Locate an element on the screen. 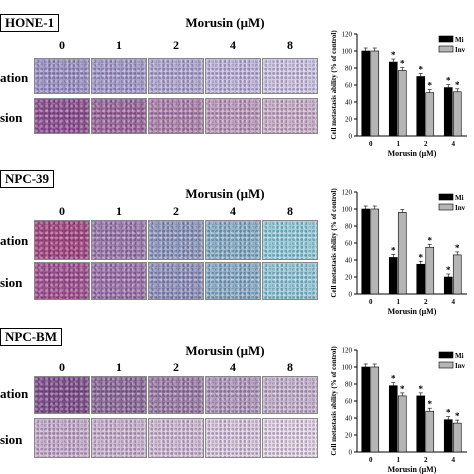 The image size is (474, 474). dose-label: 0 is located at coordinates (62, 45).